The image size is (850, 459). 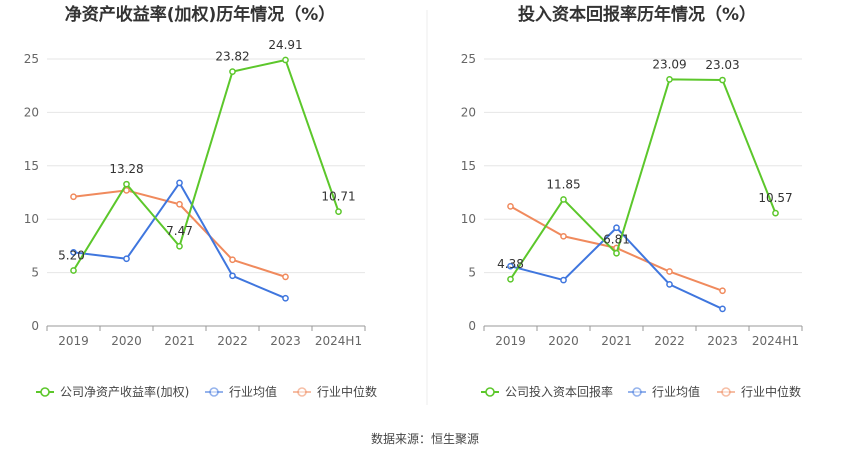 I want to click on roic-legend-item-industry_median: 行业中位数, so click(x=759, y=391).